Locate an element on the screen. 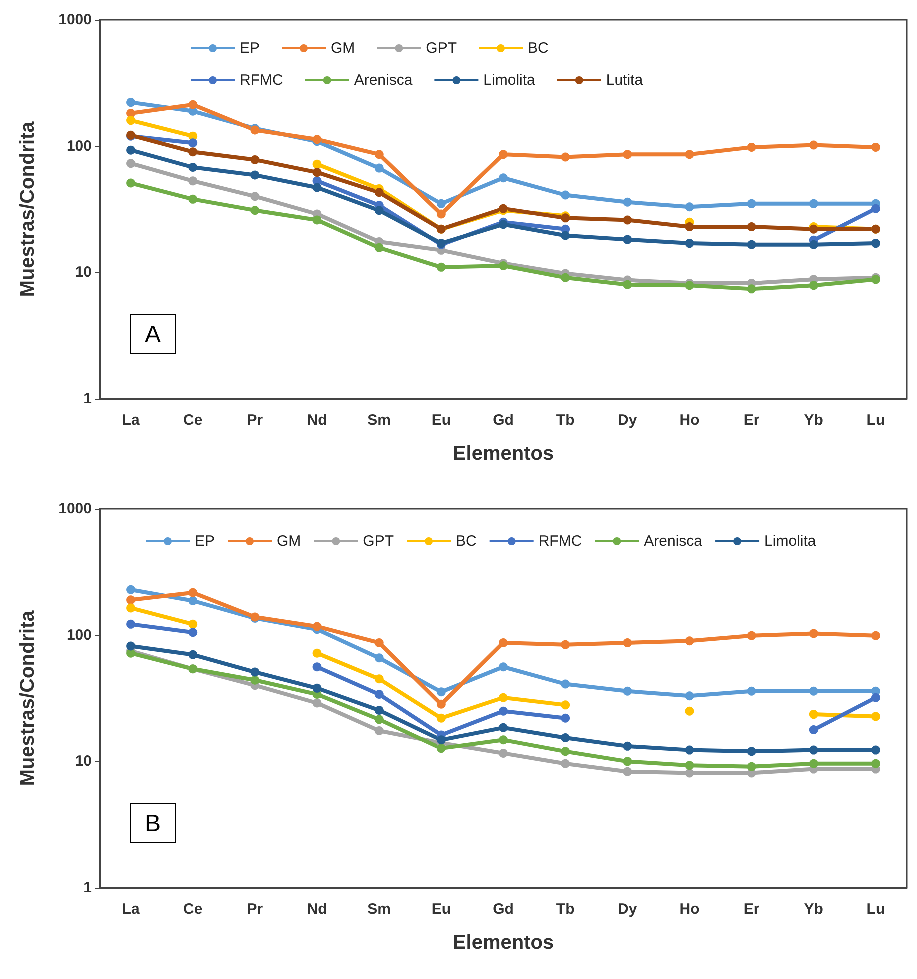  y-axis-title: Muestras/Condrita is located at coordinates (28, 698).